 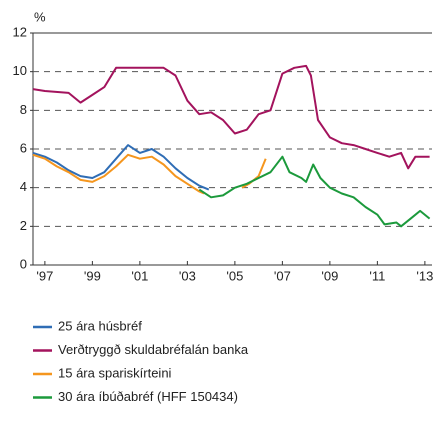 I want to click on y-tick-label: 10, so click(x=20, y=70).